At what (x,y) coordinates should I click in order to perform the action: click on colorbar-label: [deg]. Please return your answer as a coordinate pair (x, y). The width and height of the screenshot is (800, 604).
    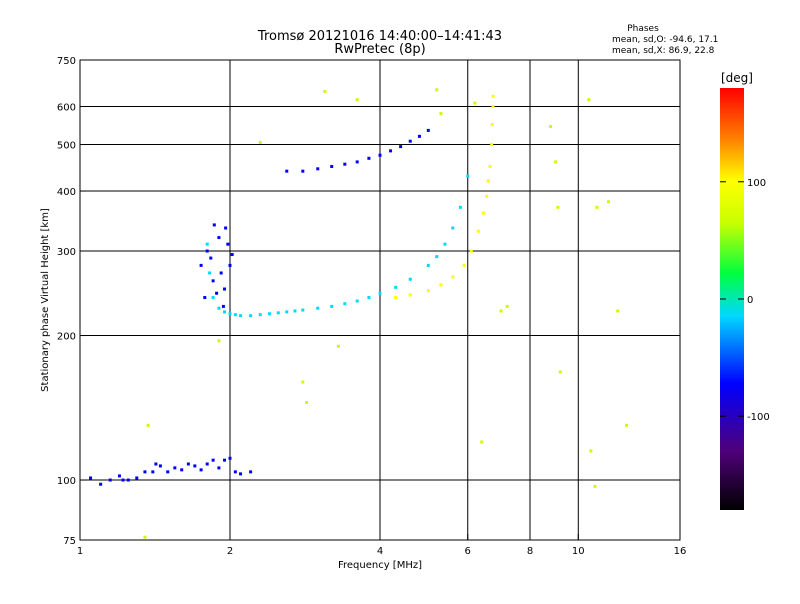
    Looking at the image, I should click on (737, 78).